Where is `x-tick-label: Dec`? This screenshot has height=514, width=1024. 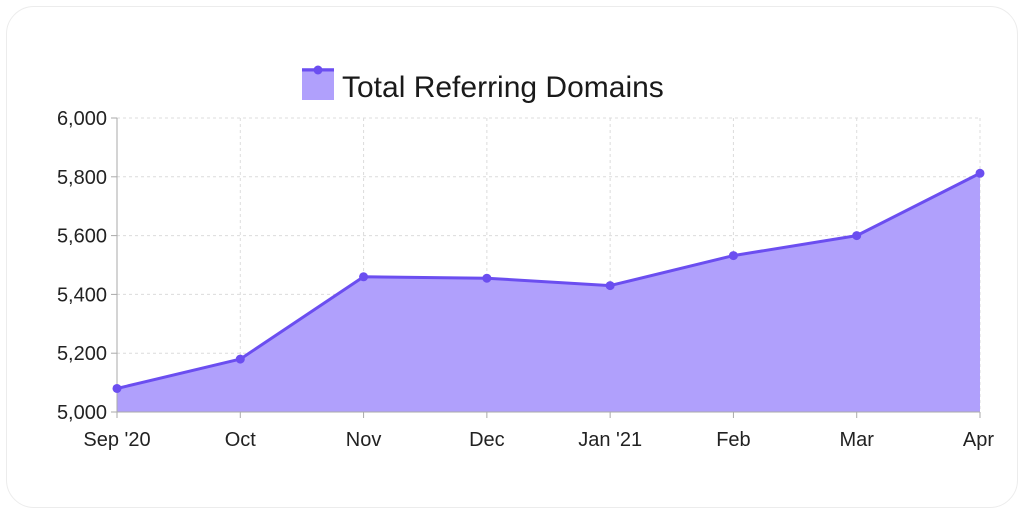
x-tick-label: Dec is located at coordinates (487, 440).